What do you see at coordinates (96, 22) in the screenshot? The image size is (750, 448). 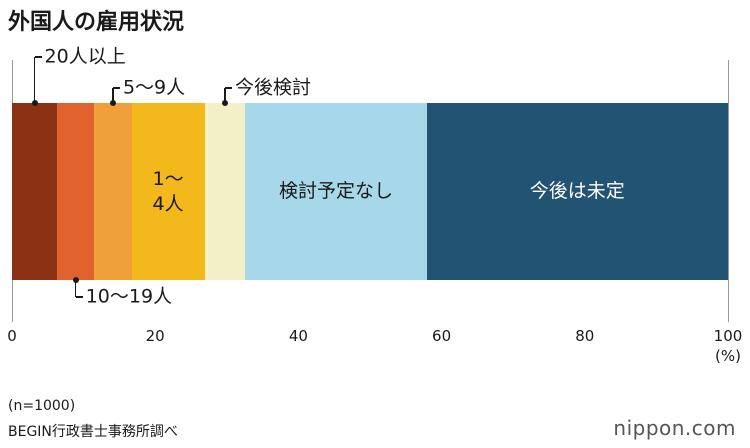 I see `chart-title: 外国人の雇用状況` at bounding box center [96, 22].